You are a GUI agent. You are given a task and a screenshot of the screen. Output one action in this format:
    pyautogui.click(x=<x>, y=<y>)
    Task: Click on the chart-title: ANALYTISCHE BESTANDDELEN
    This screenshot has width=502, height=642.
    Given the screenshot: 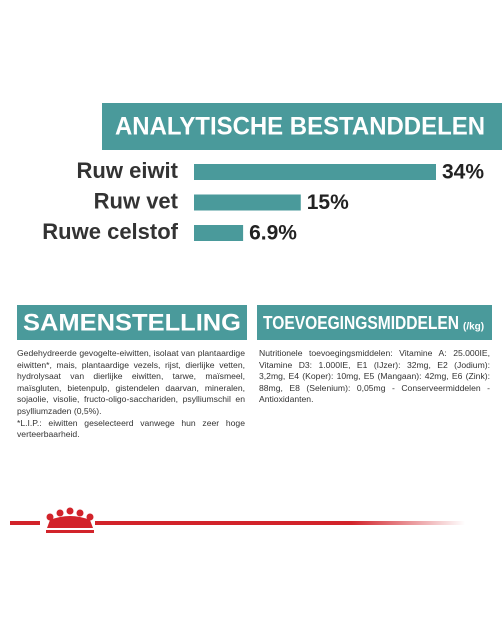 What is the action you would take?
    pyautogui.click(x=300, y=127)
    